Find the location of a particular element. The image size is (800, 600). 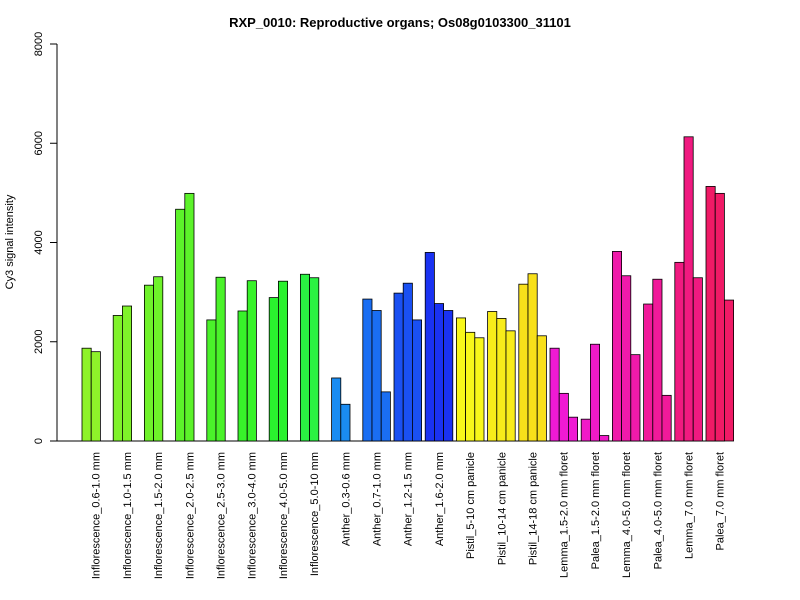

x-category-label: Inflorescence_2.5-3.0 mm is located at coordinates (222, 515).